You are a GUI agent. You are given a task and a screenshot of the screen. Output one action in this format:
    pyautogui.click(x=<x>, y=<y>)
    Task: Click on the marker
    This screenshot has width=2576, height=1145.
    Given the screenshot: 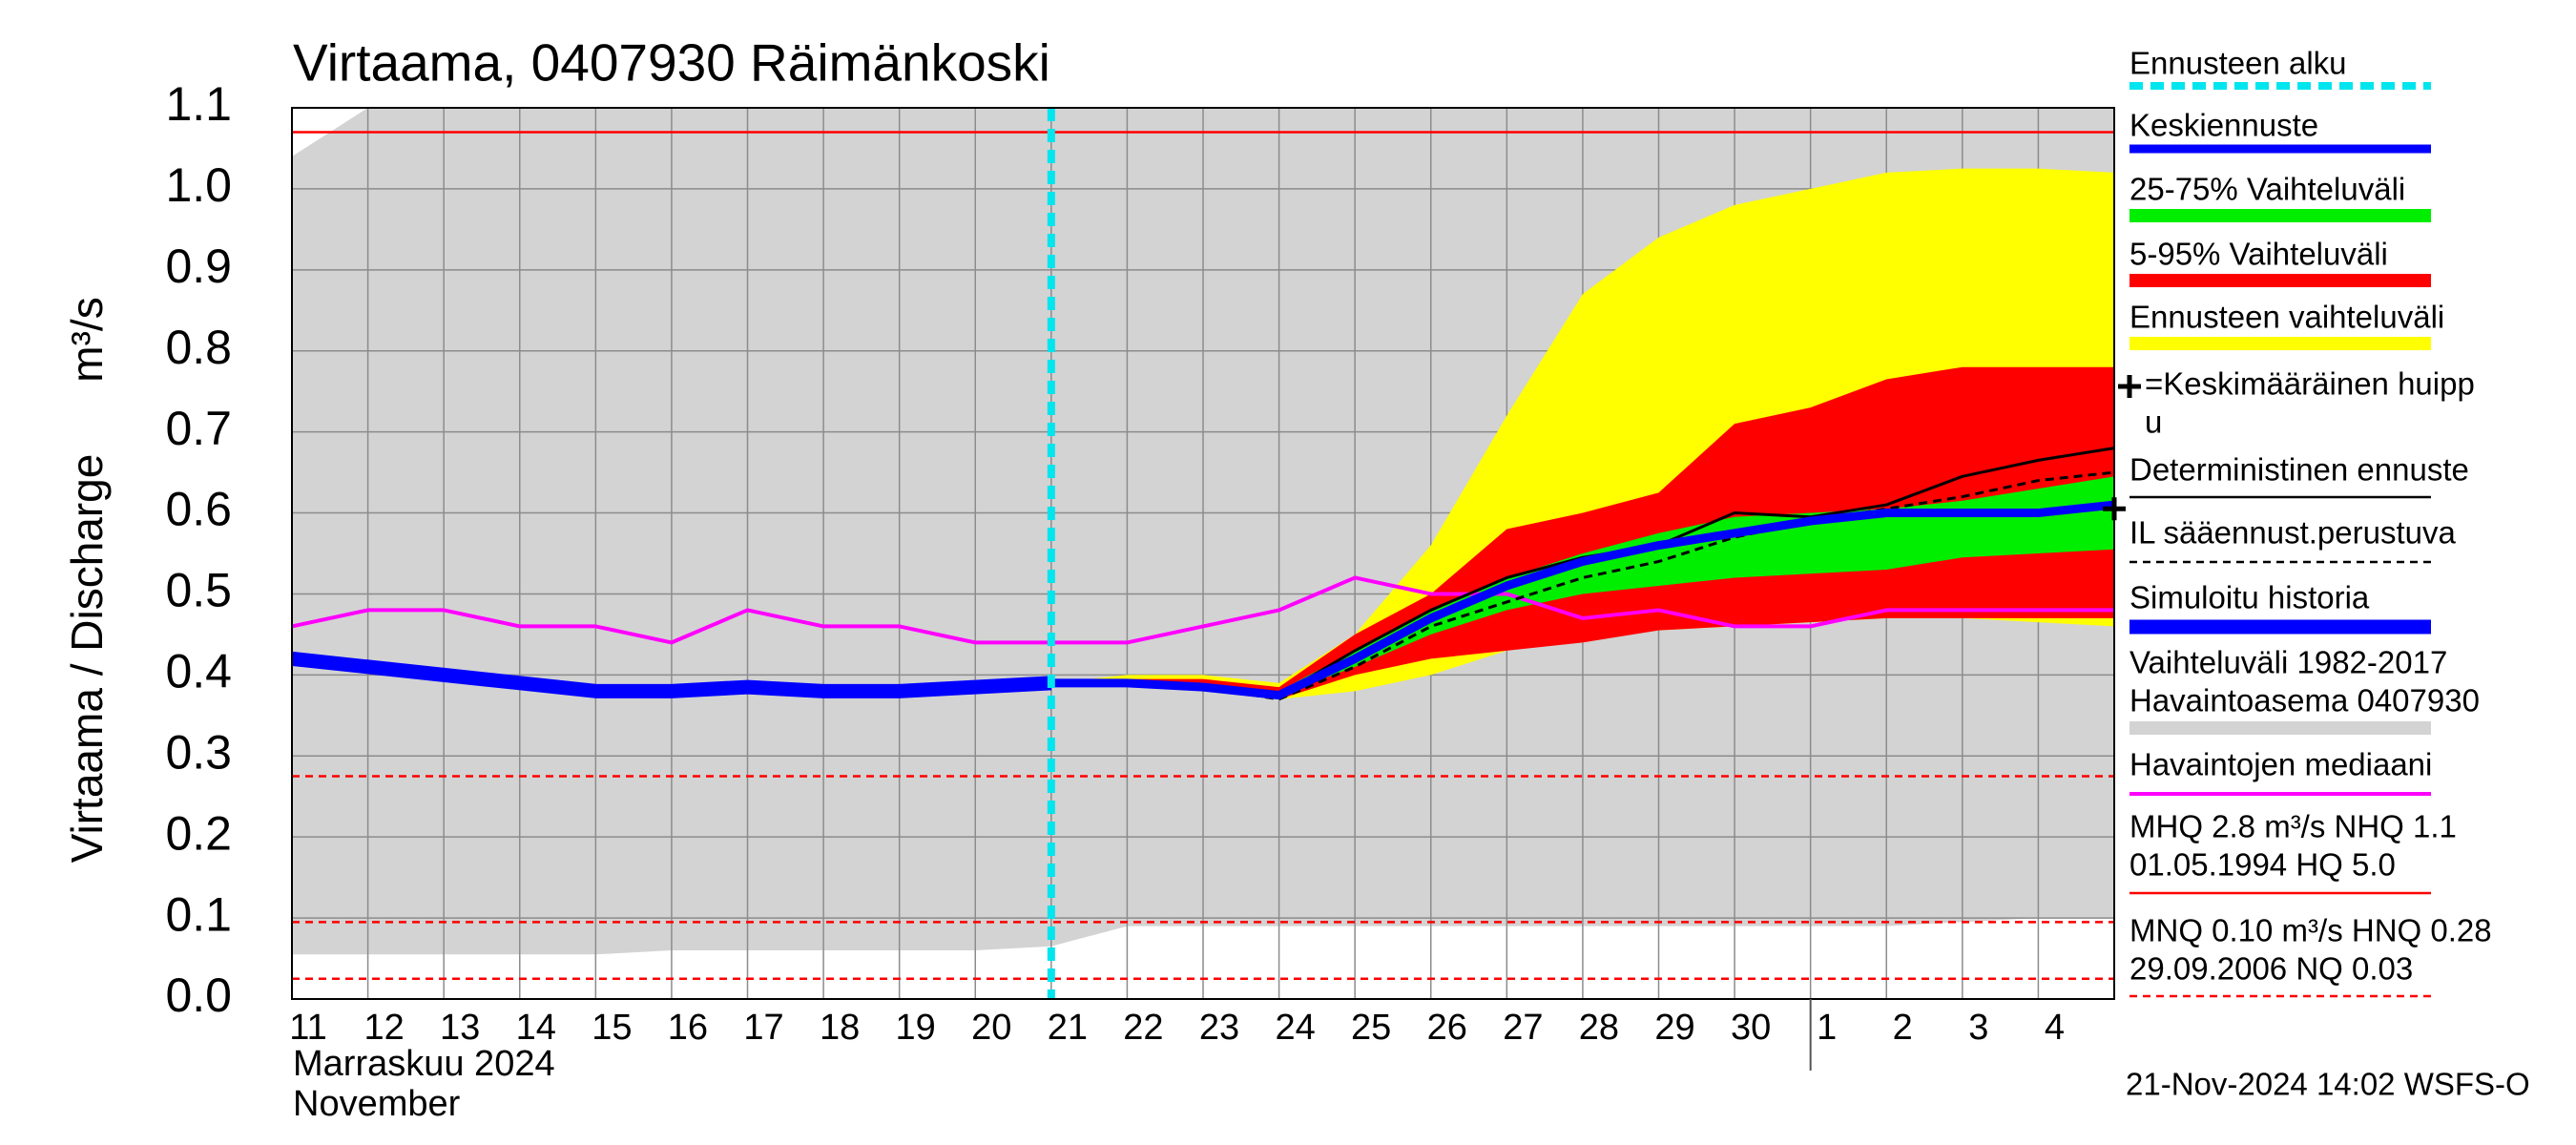 What is the action you would take?
    pyautogui.click(x=2129, y=387)
    